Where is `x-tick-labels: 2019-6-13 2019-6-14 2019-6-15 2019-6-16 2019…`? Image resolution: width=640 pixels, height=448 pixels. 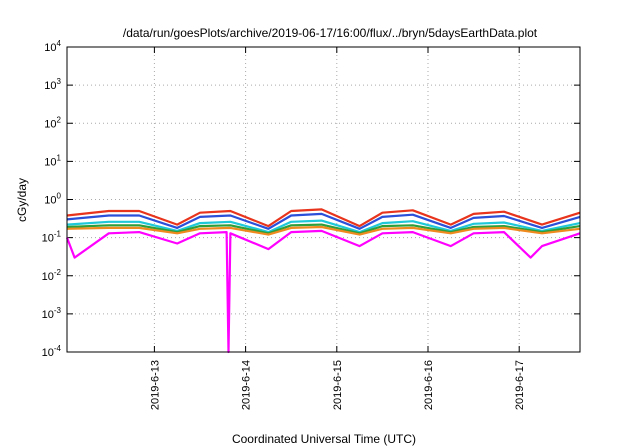 x-tick-labels: 2019-6-13 2019-6-14 2019-6-15 2019-6-16 2019… is located at coordinates (337, 385).